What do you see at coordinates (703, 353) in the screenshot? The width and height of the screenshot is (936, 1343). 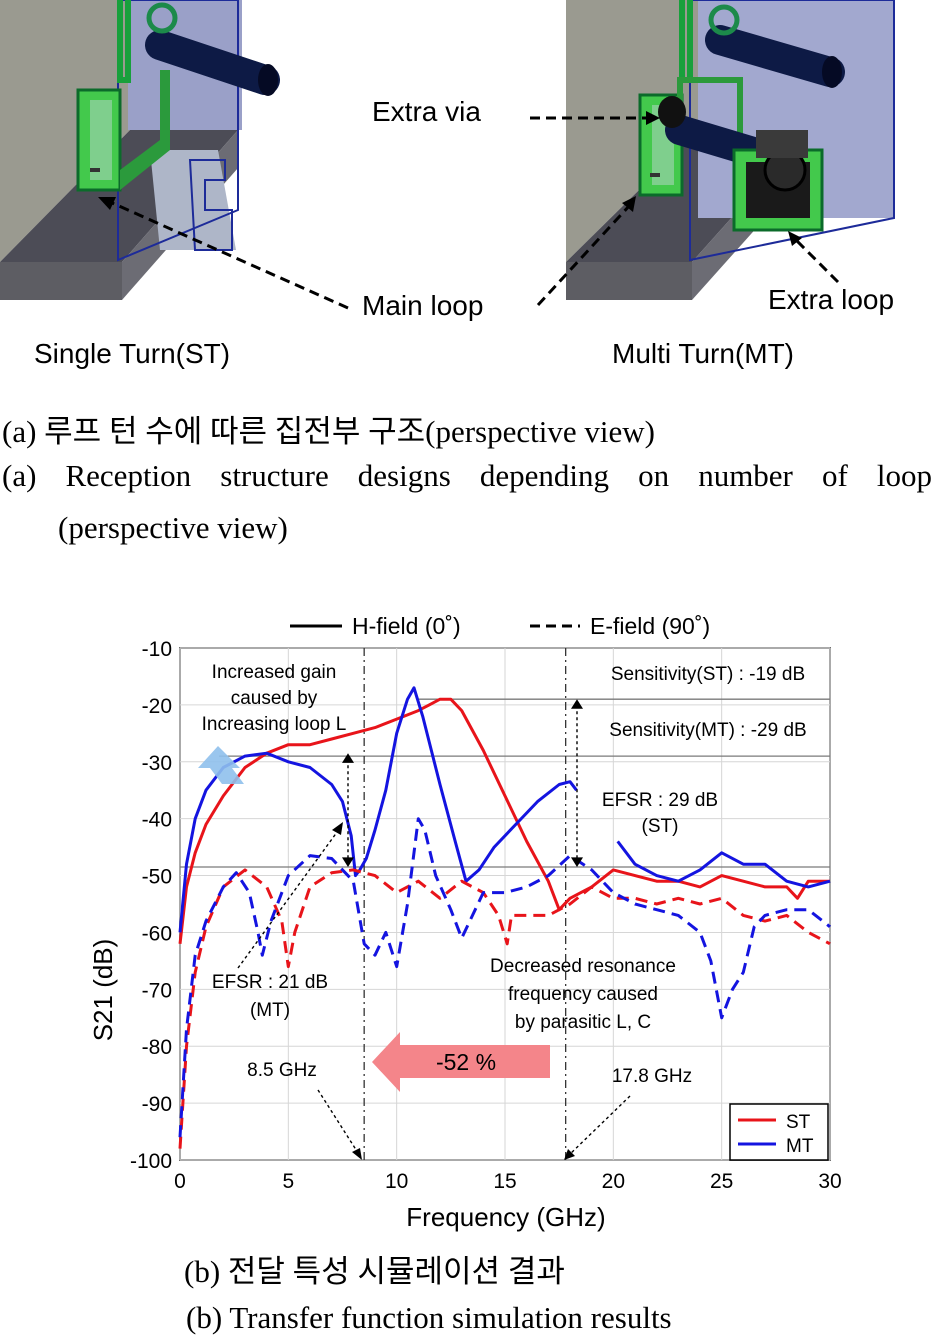 I see `multi-turn-label: Multi Turn(MT)` at bounding box center [703, 353].